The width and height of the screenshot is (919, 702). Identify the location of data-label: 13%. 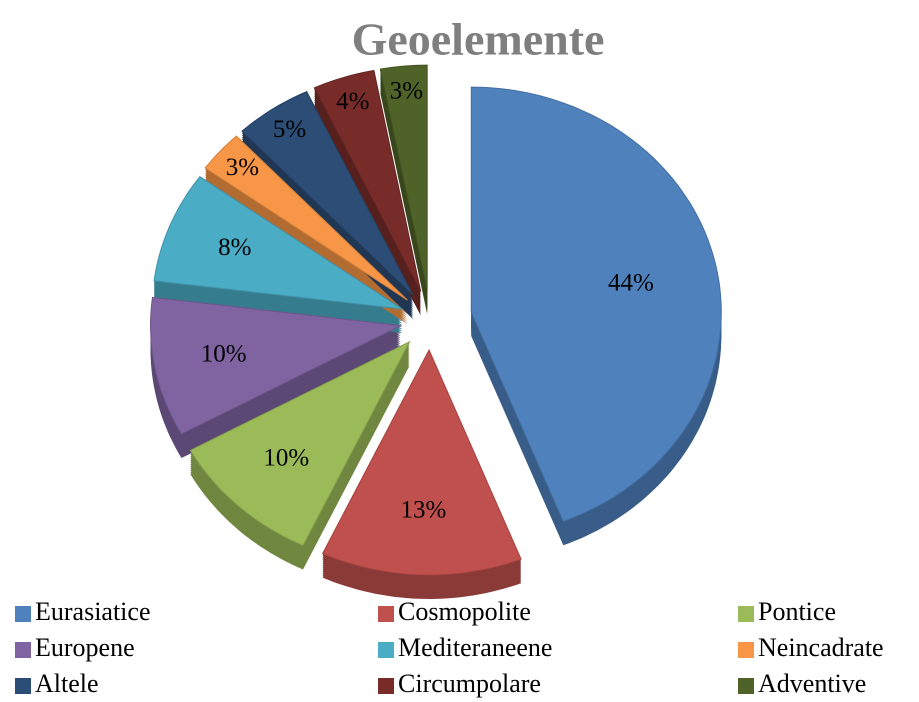
(423, 510).